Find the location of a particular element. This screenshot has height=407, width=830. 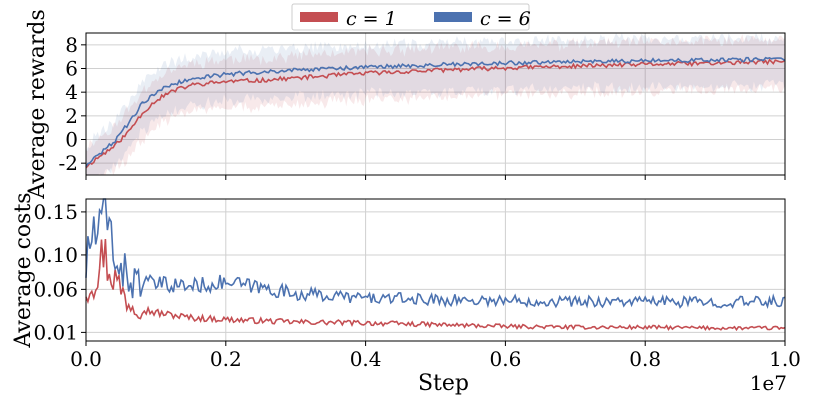

x-axis-label: Step is located at coordinates (443, 383).